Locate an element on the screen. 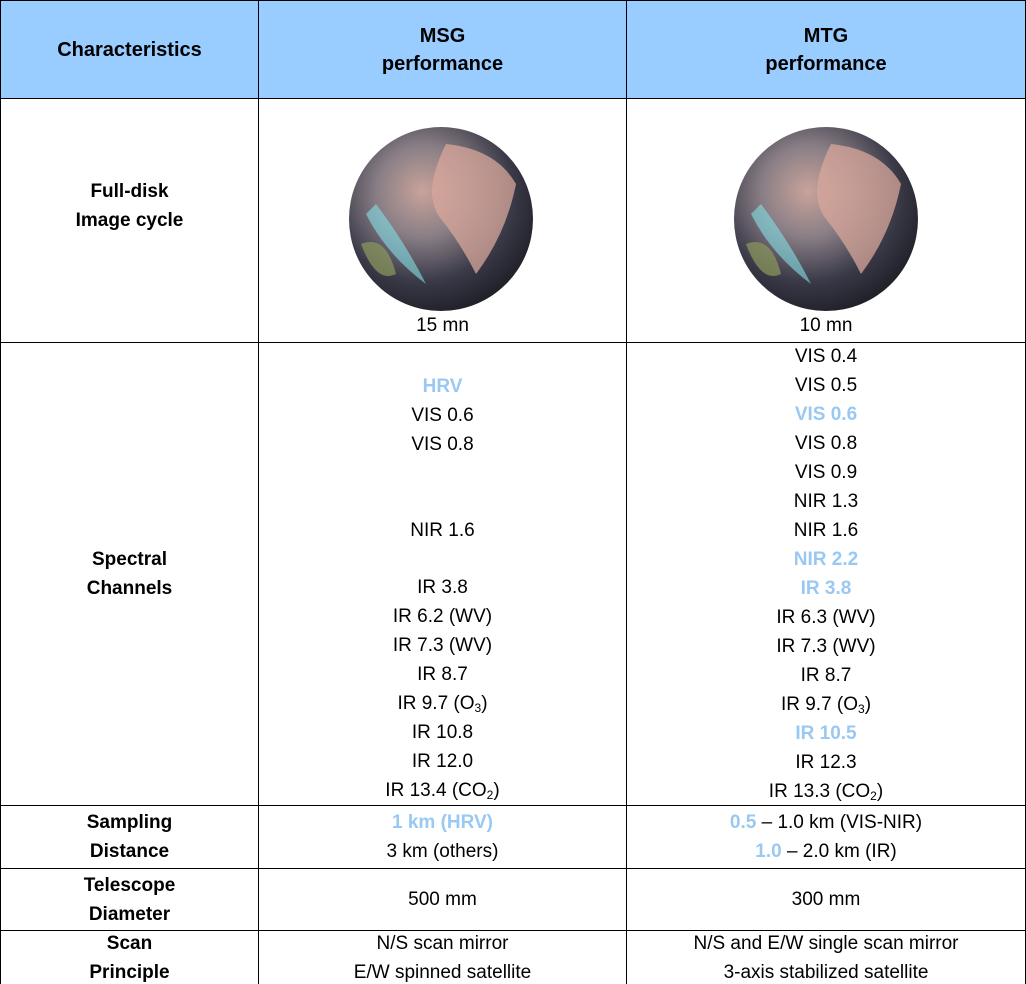  header-text: Characteristics is located at coordinates (129, 49).